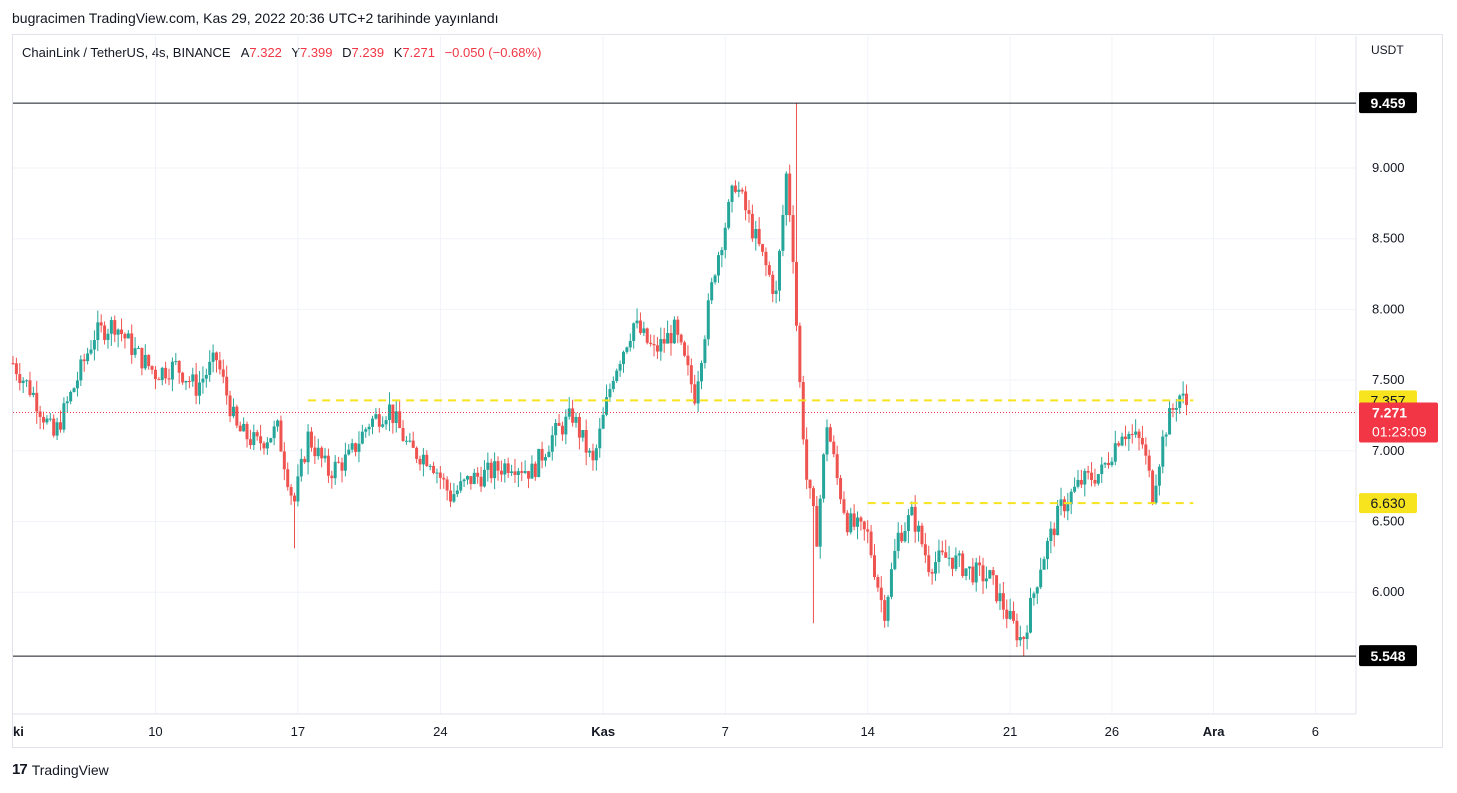  I want to click on horizontal-line-price-label: 5.548, so click(1387, 656).